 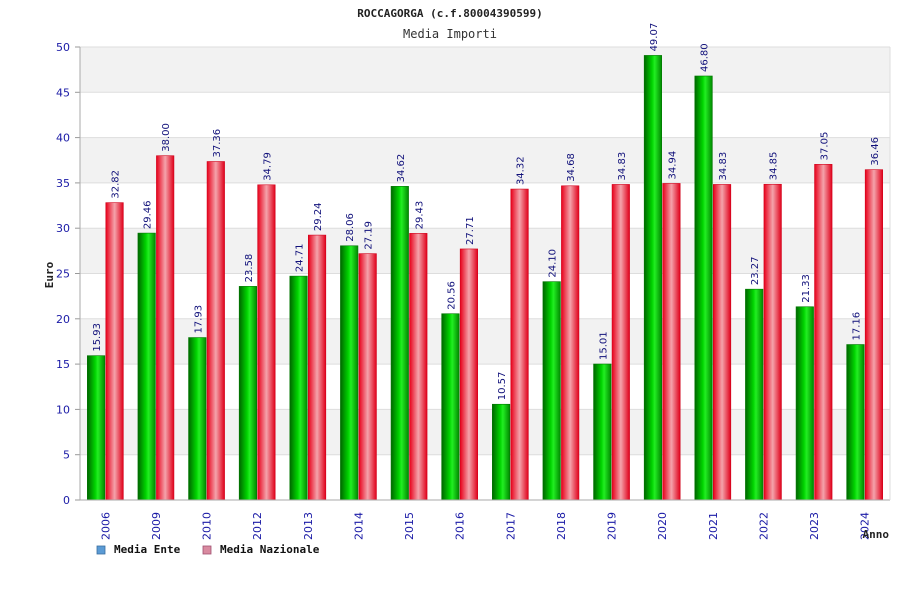 What do you see at coordinates (63, 92) in the screenshot?
I see `y-tick-label: 45` at bounding box center [63, 92].